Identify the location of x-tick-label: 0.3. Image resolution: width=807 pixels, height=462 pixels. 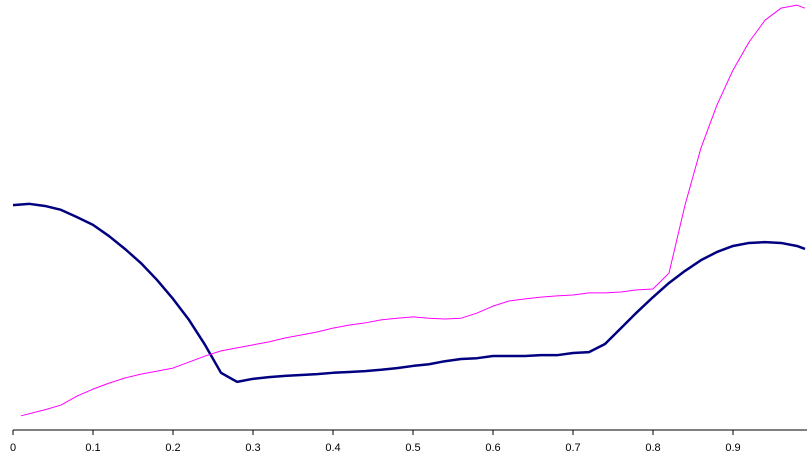
(252, 448).